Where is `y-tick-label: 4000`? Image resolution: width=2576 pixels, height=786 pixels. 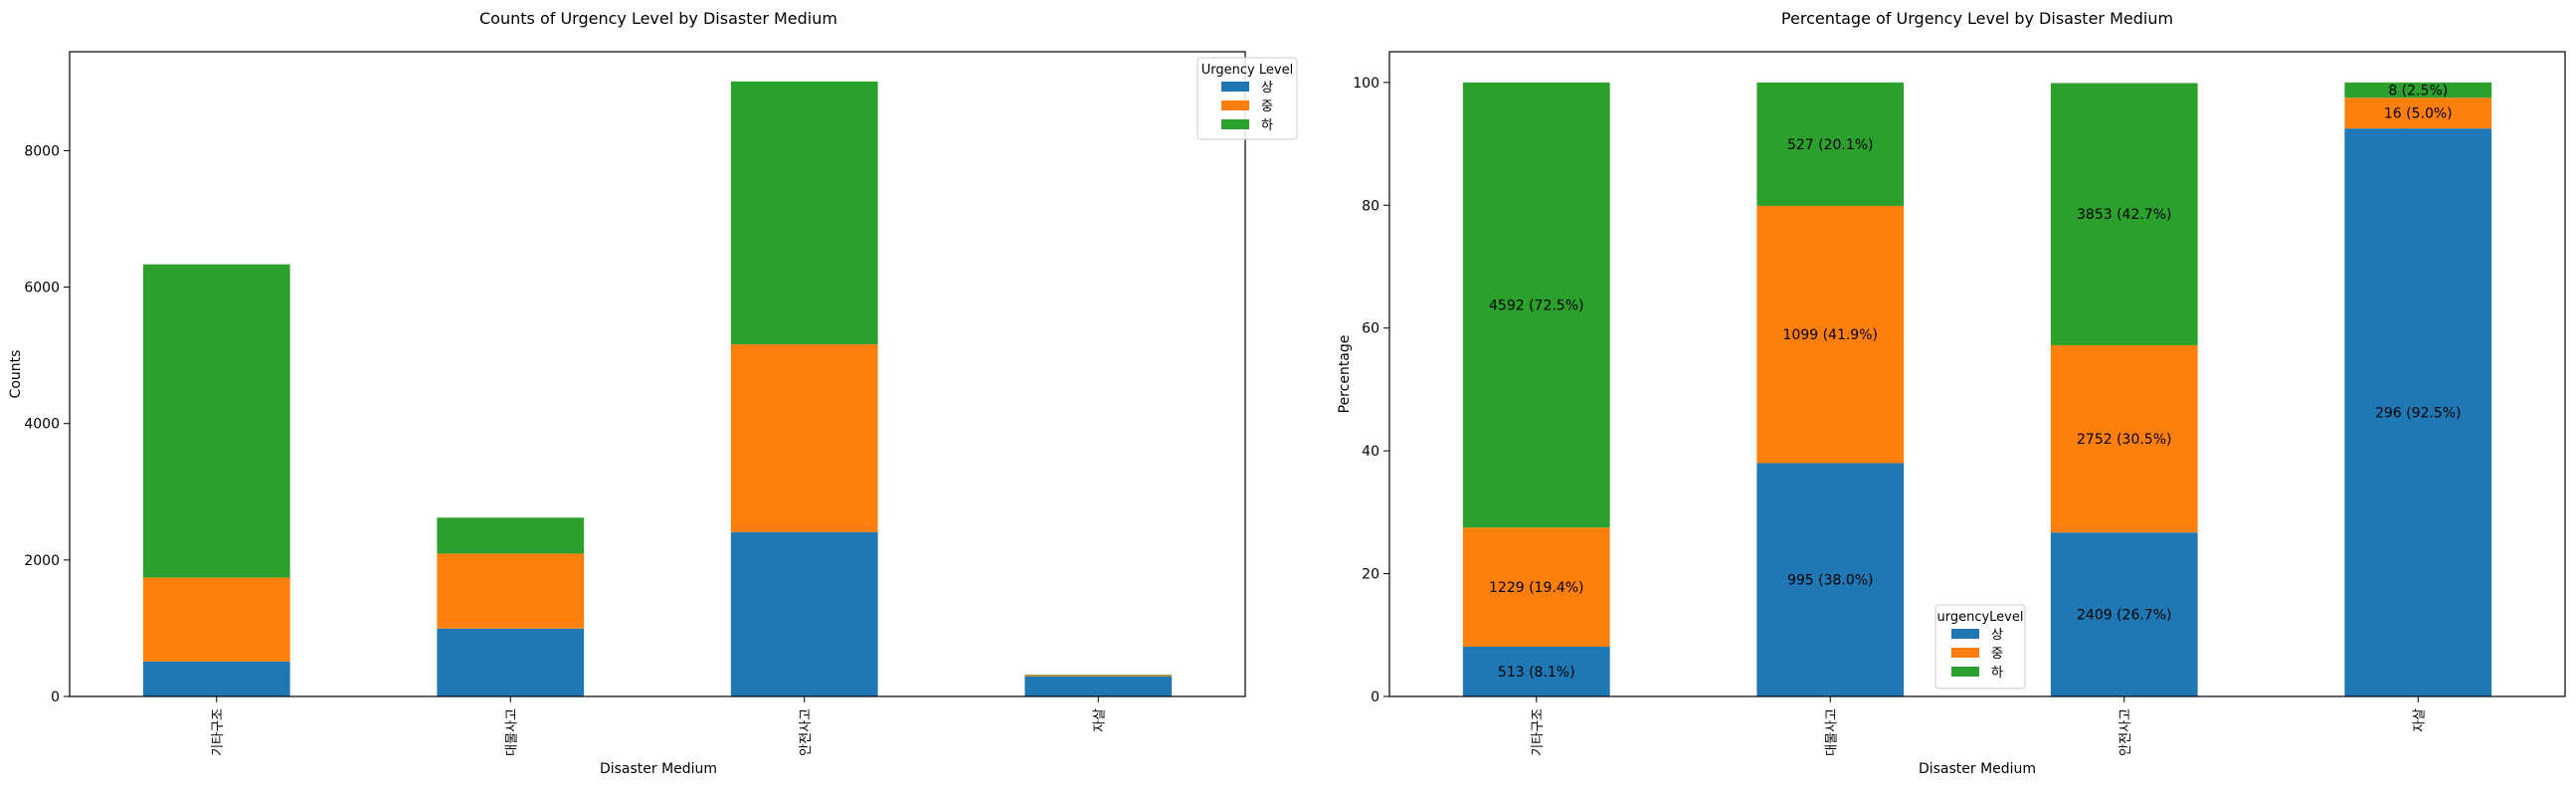 y-tick-label: 4000 is located at coordinates (42, 425).